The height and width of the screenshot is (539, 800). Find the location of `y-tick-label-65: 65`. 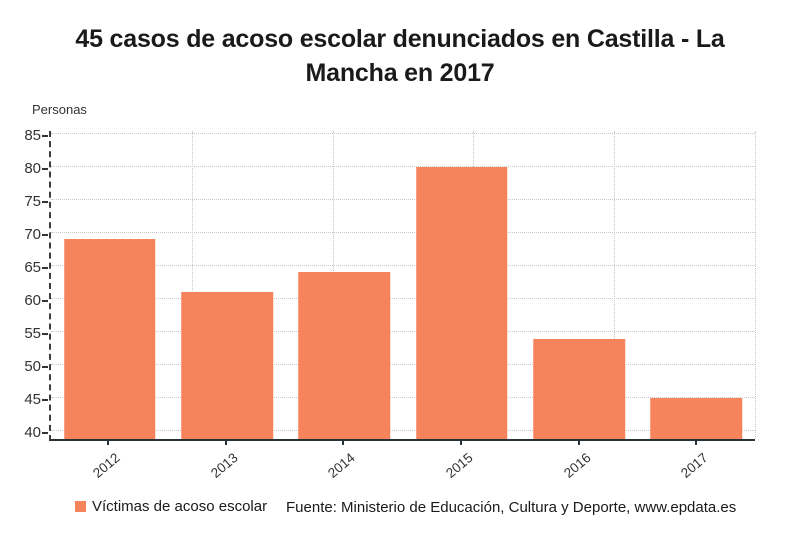

y-tick-label-65: 65 is located at coordinates (32, 267).